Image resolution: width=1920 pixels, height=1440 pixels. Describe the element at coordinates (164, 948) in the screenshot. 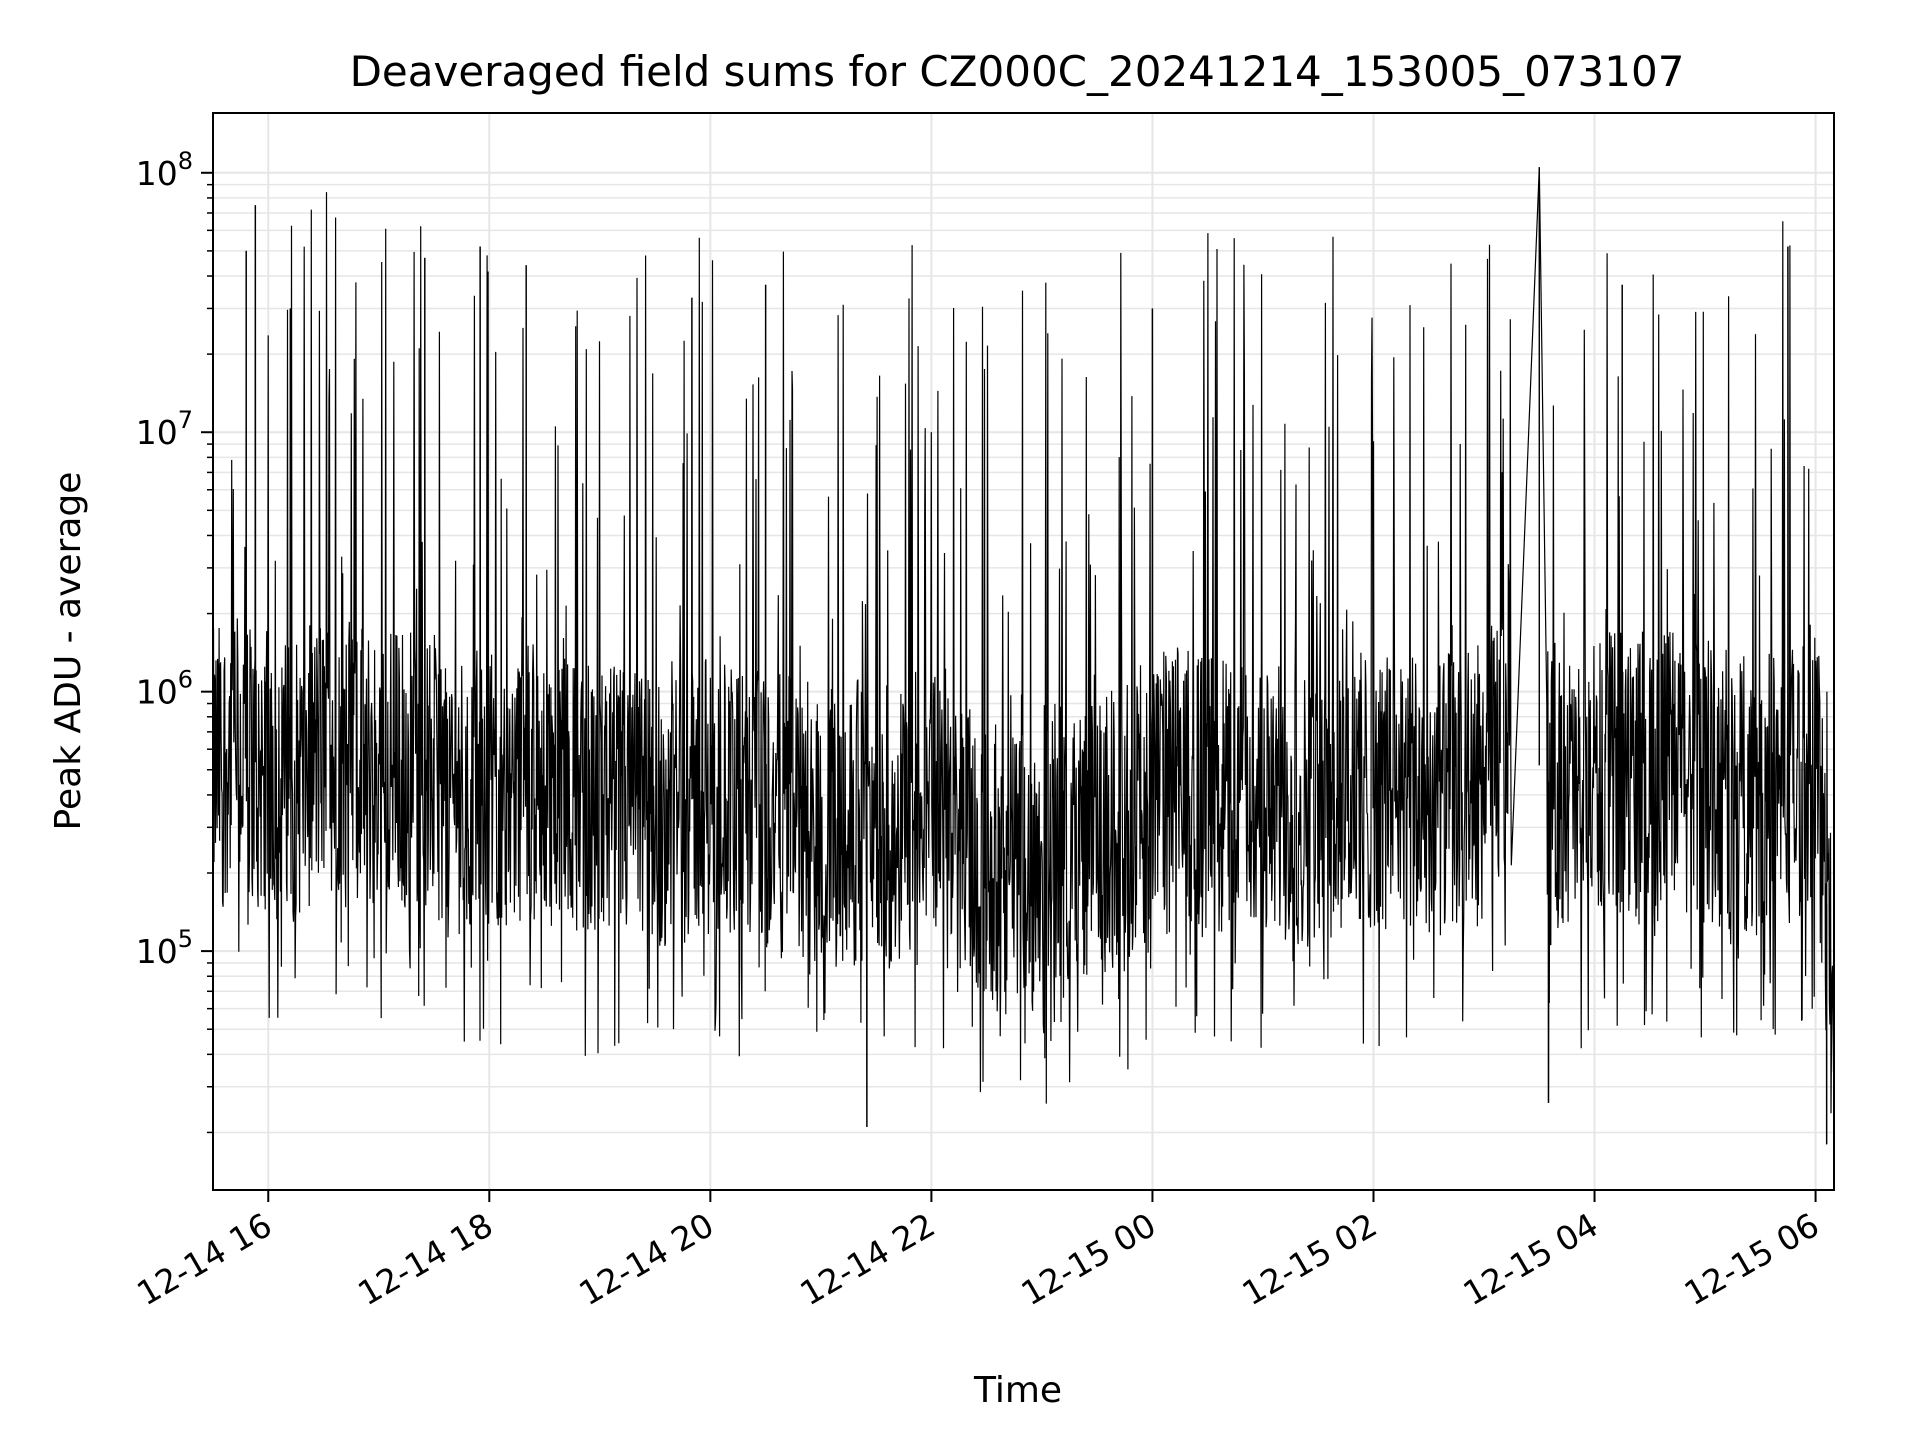

I see `y-tick-label: 105` at that location.